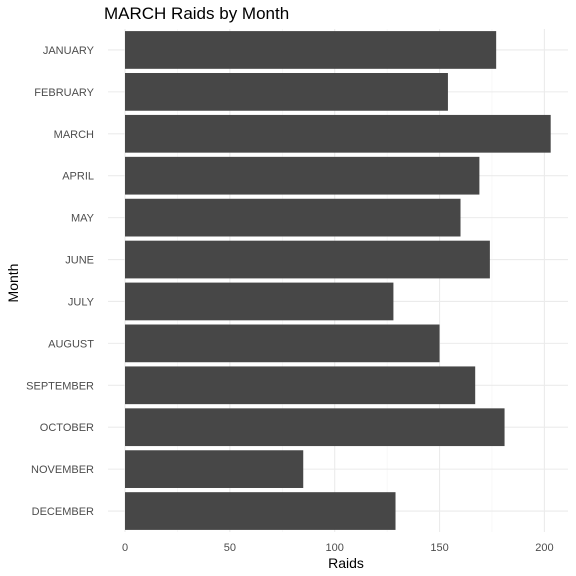  What do you see at coordinates (293, 217) in the screenshot?
I see `bar-may` at bounding box center [293, 217].